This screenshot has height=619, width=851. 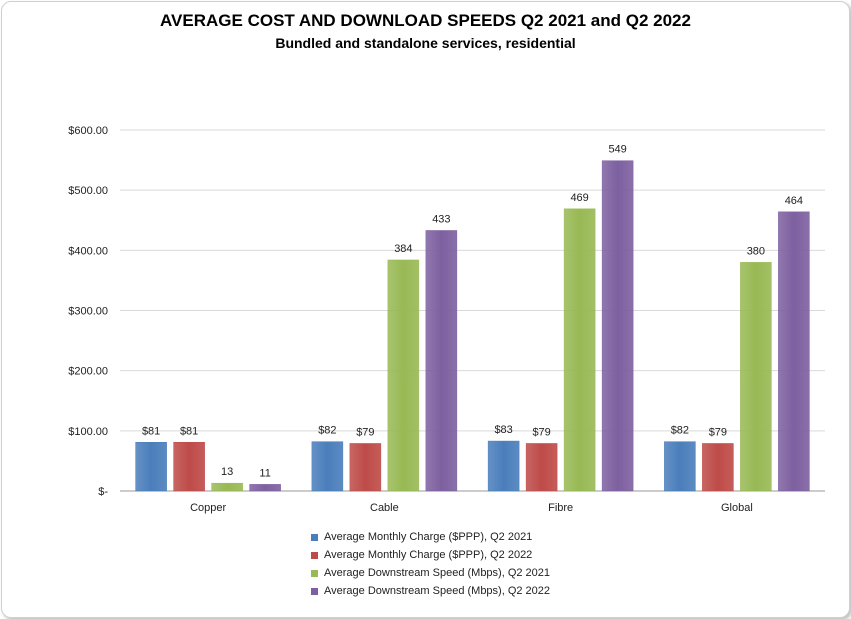 What do you see at coordinates (88, 191) in the screenshot?
I see `y-tick-label: $500.00` at bounding box center [88, 191].